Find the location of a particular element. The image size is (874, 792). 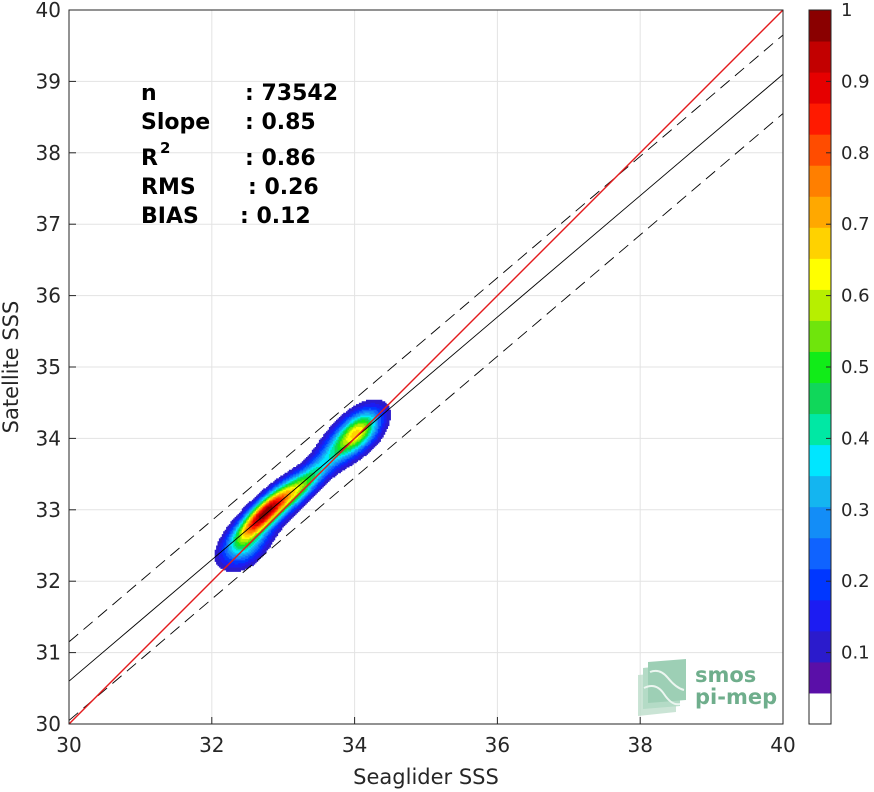

y-tick-label-5: 35 is located at coordinates (48, 367).